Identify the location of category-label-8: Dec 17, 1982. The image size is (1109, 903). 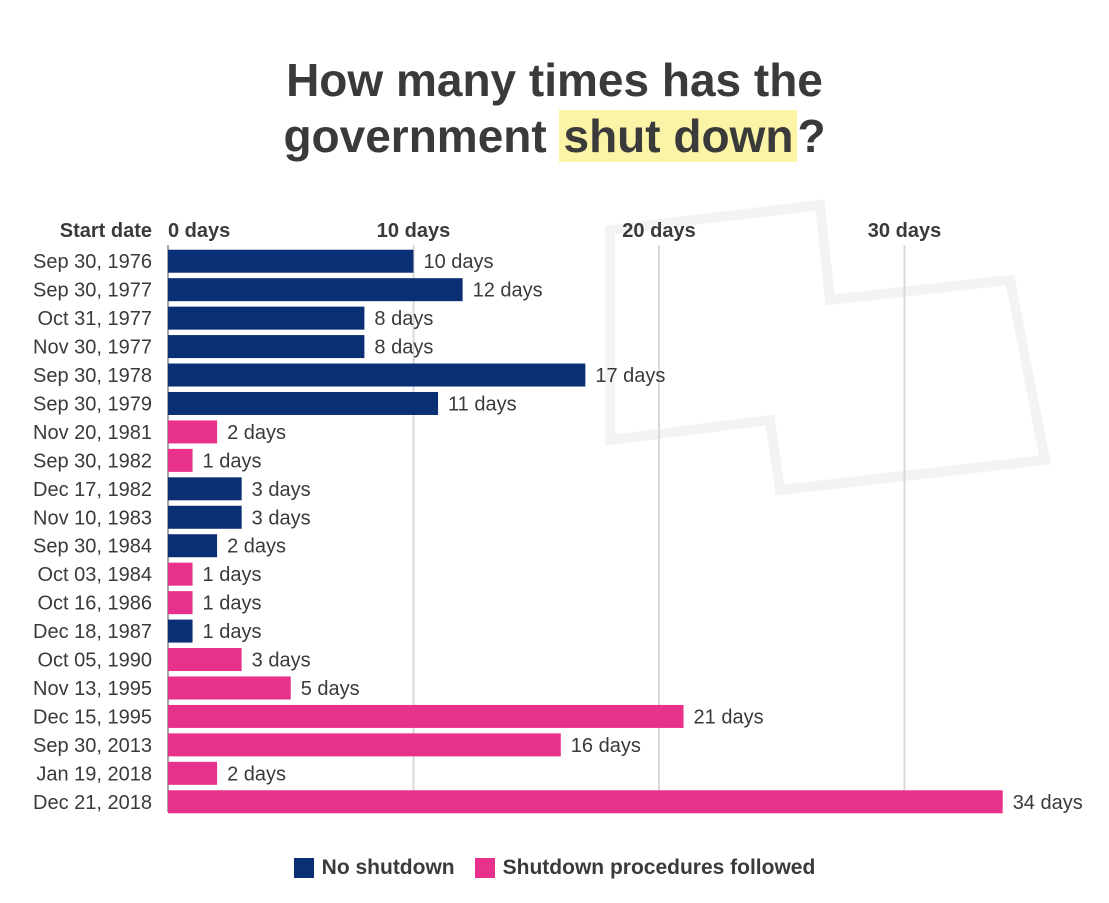
(92, 490).